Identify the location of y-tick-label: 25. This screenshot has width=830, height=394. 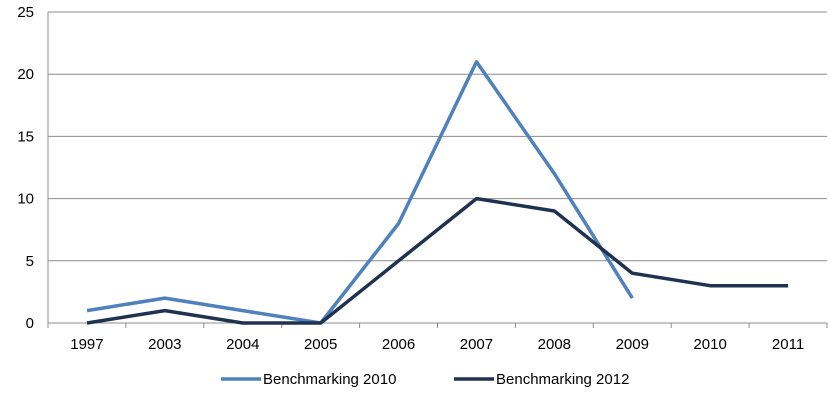
(25, 12).